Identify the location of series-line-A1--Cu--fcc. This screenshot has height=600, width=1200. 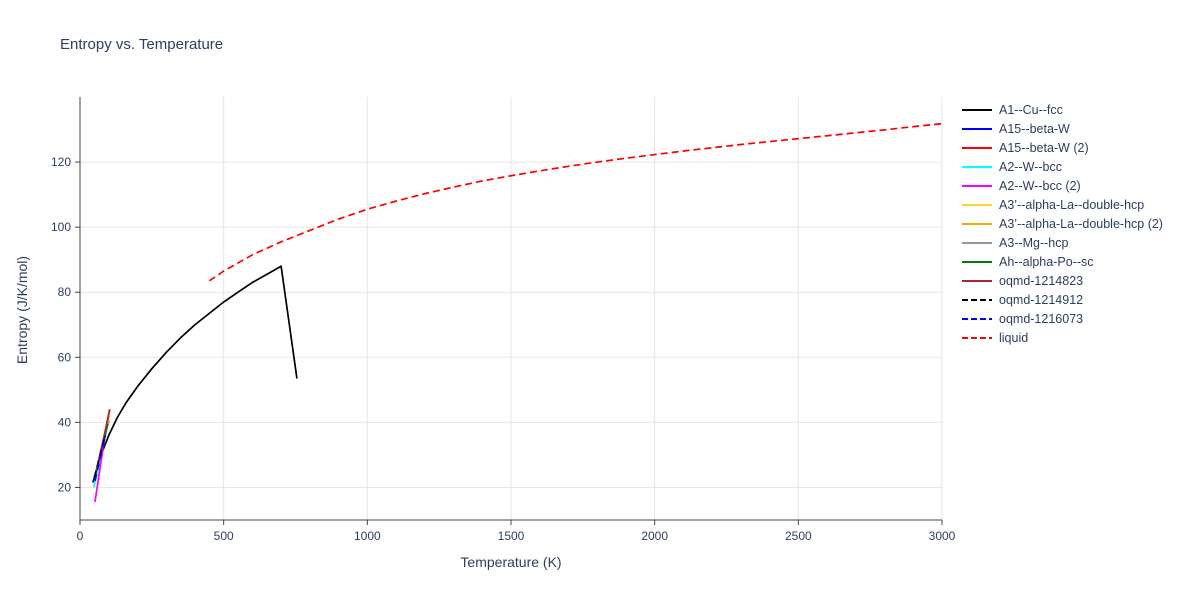
(195, 374).